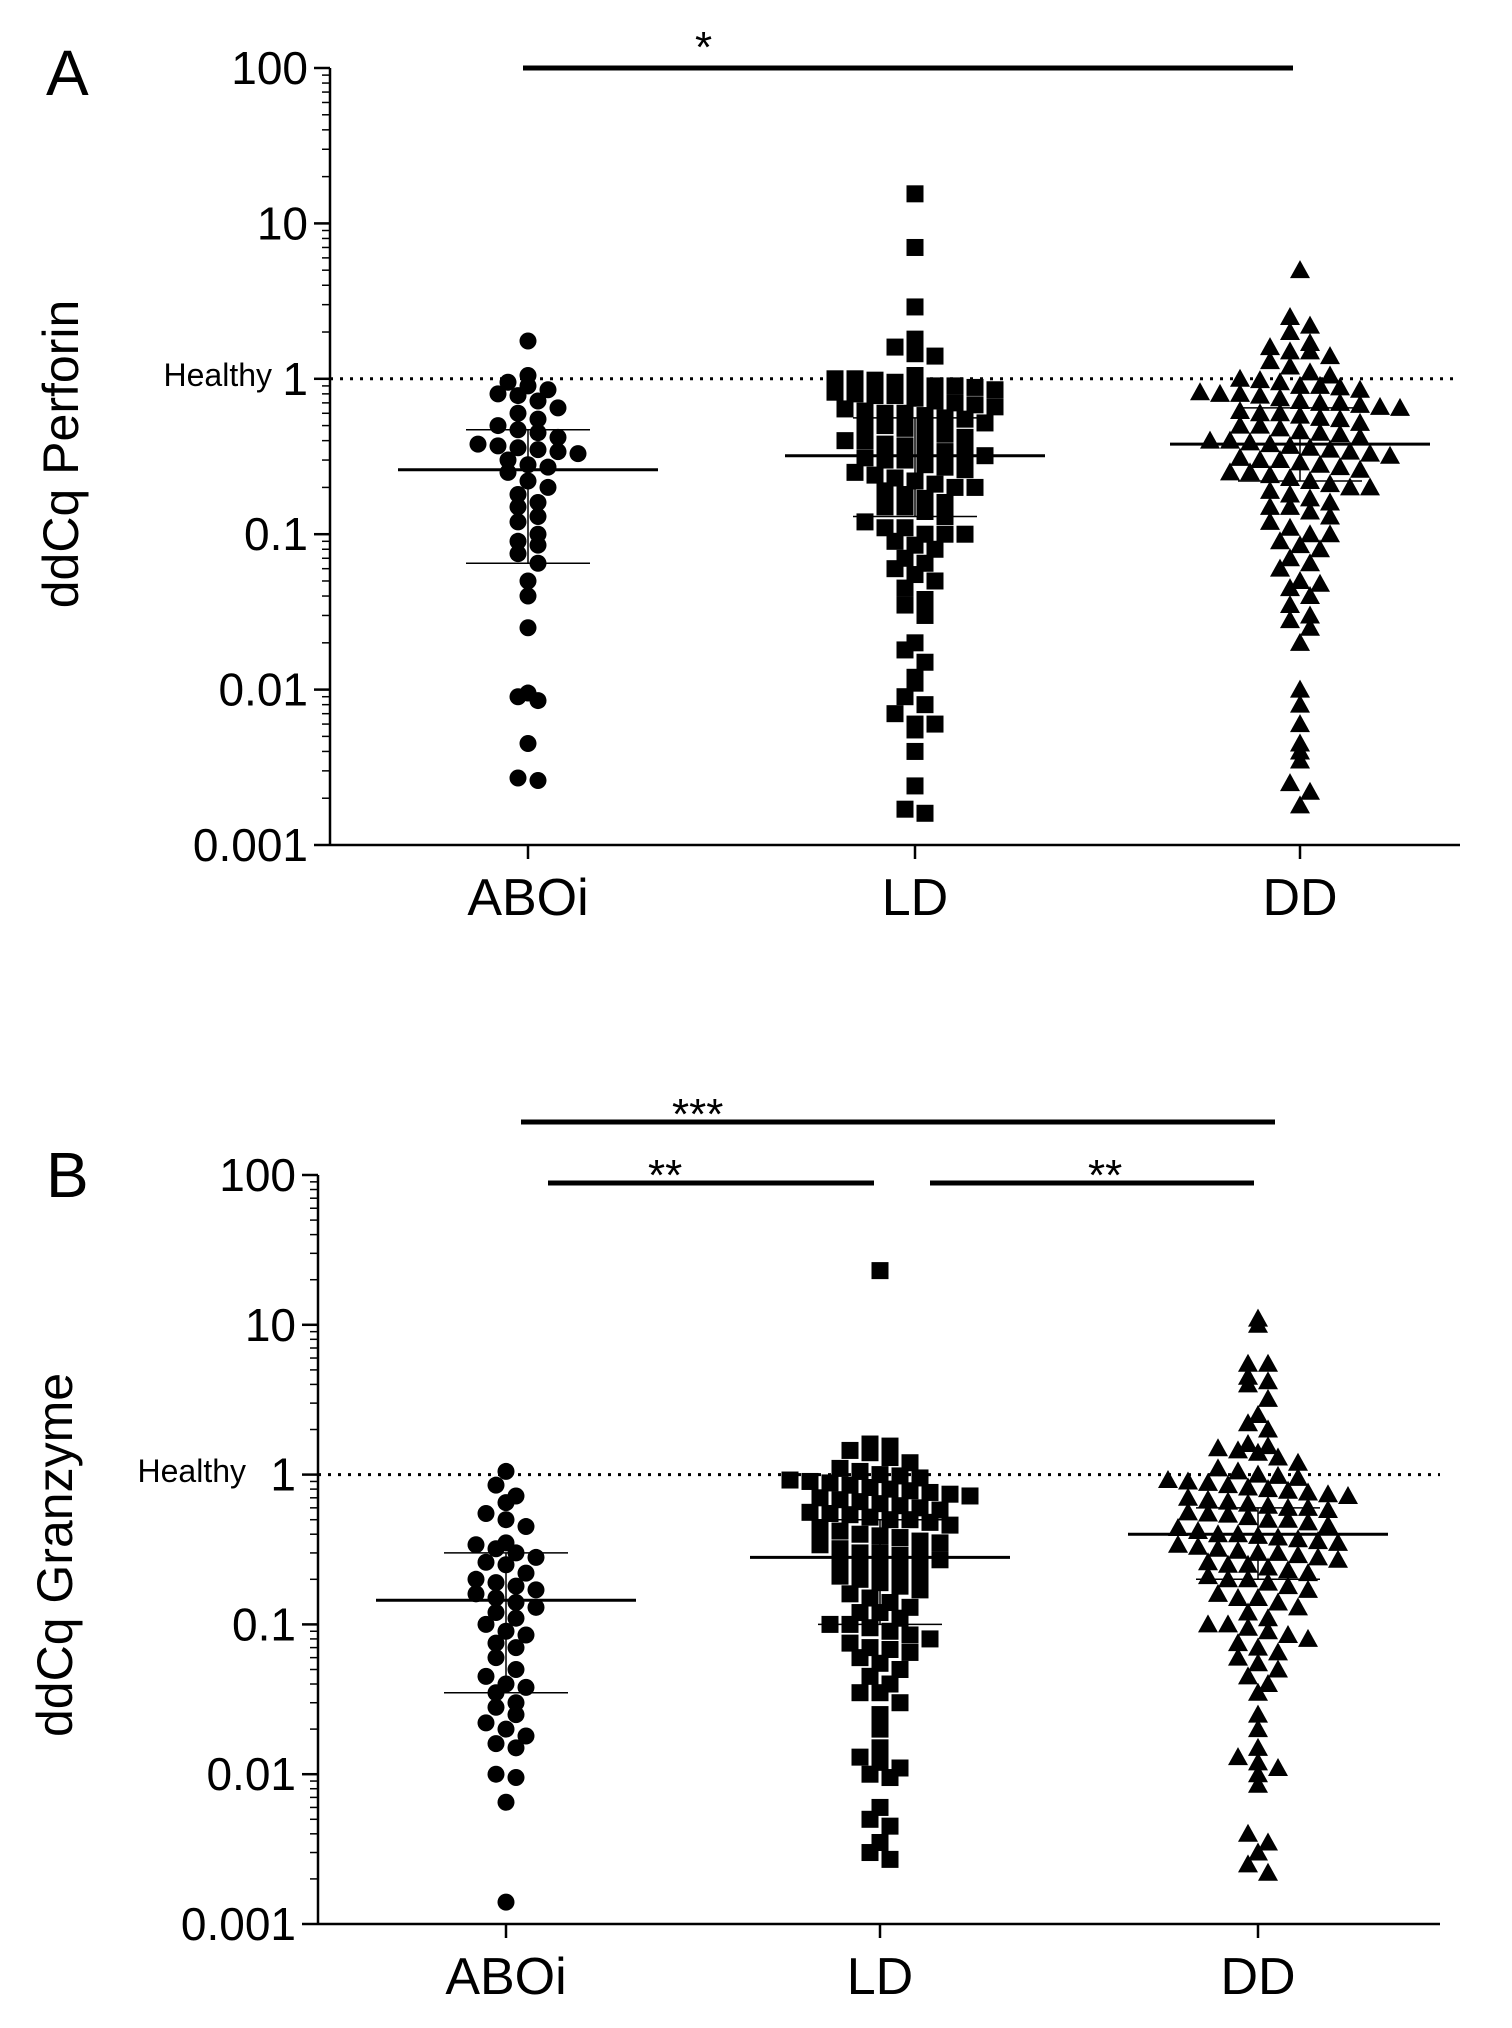  What do you see at coordinates (1257, 1977) in the screenshot?
I see `x-tick-label: DD` at bounding box center [1257, 1977].